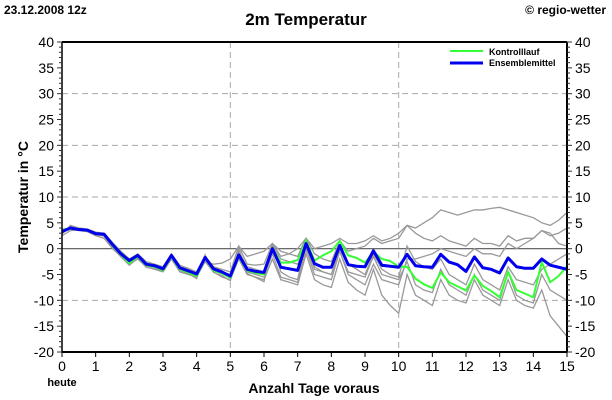  I want to click on y-tick-label-left: -20, so click(44, 352).